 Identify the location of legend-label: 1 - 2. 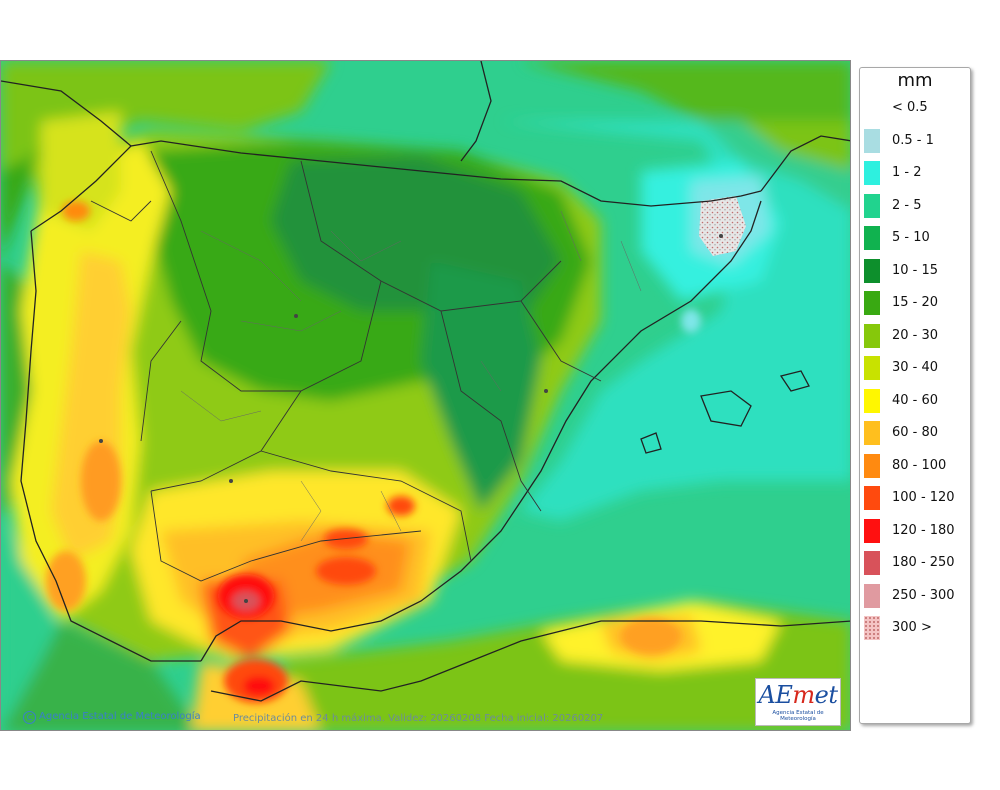
(907, 172).